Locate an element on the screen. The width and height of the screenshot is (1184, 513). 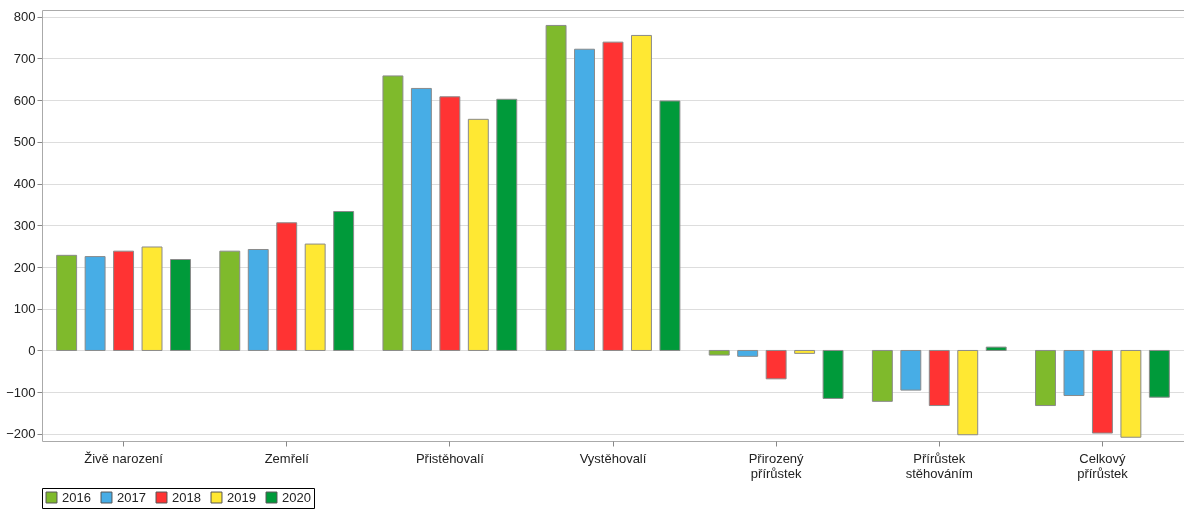
x-tick-label: Zemřelí is located at coordinates (287, 458).